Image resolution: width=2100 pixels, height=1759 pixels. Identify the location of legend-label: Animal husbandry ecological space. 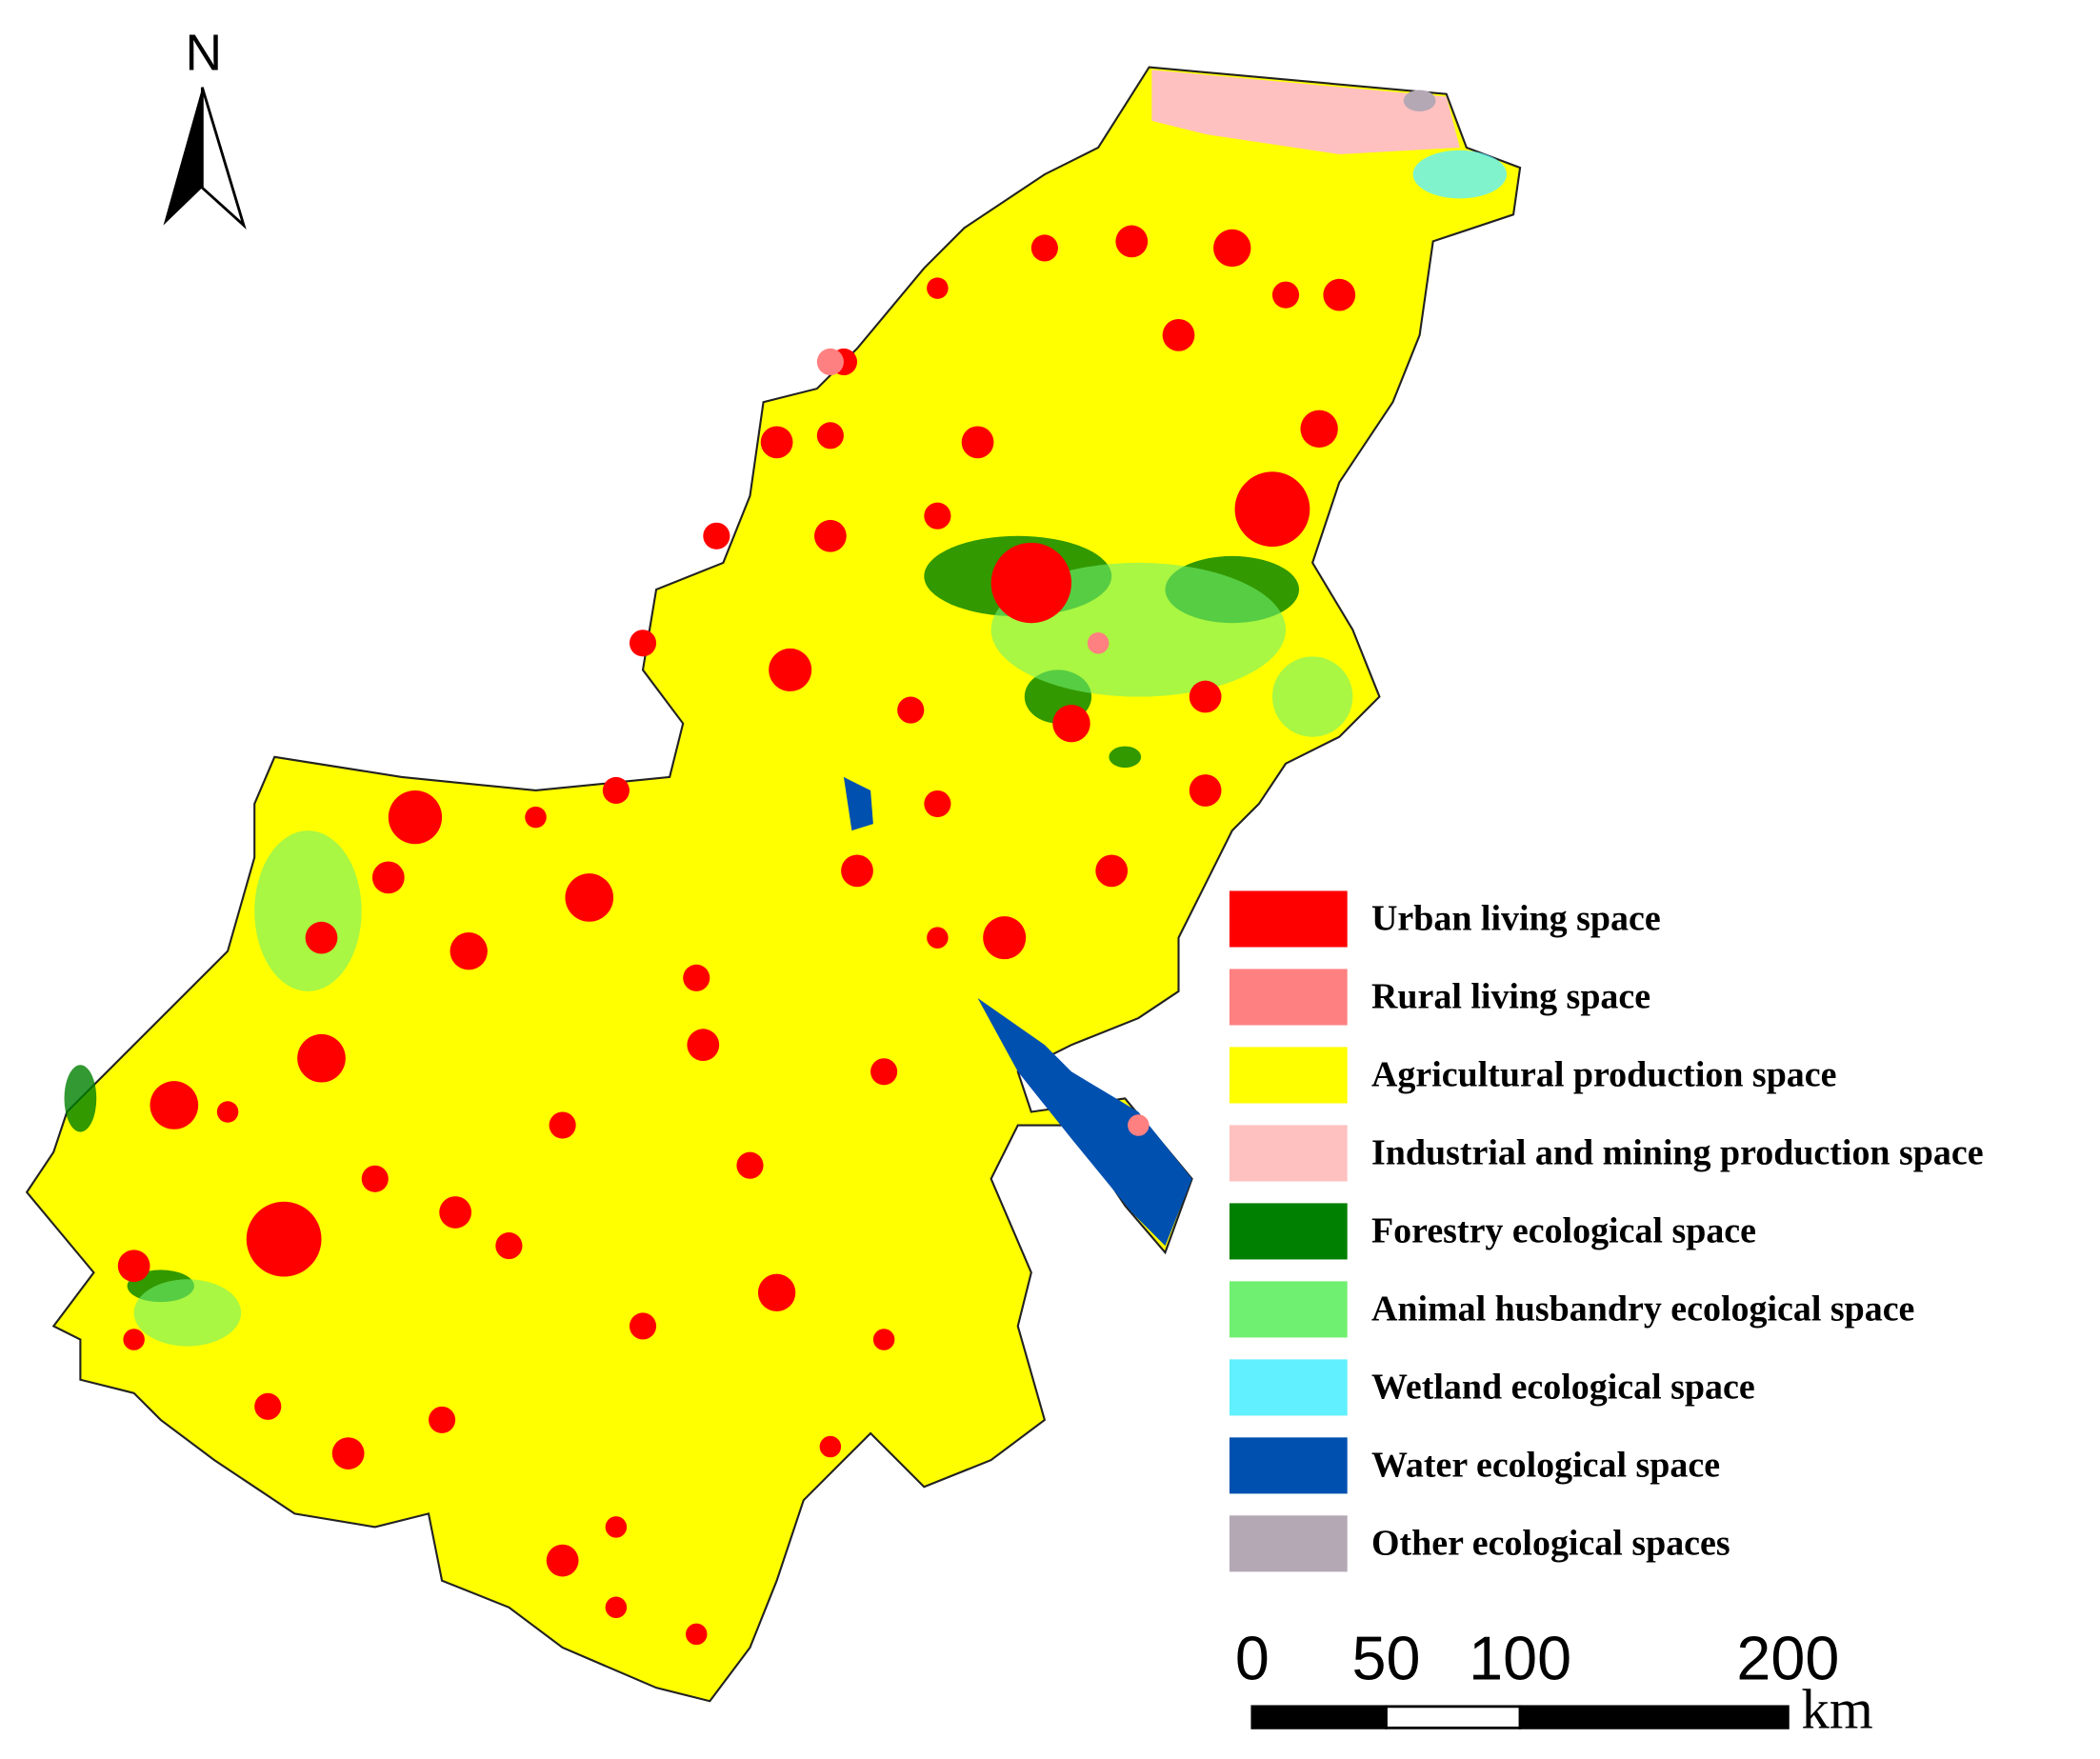
(1642, 1309).